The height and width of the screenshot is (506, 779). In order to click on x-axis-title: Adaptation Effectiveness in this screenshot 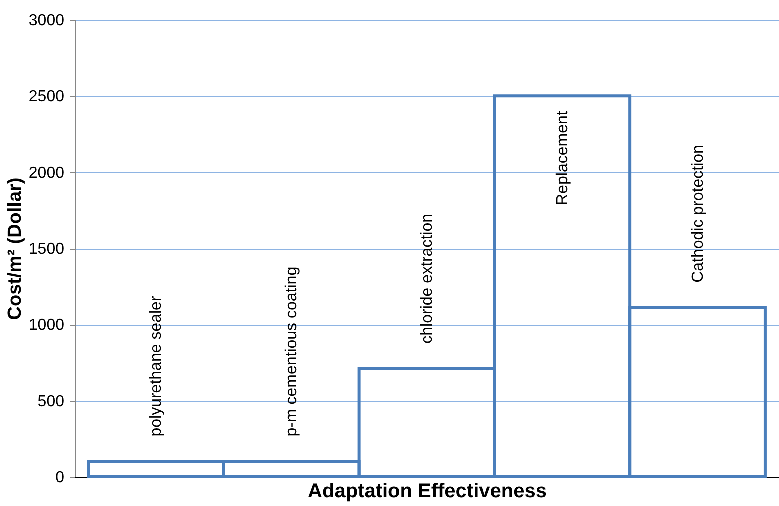, I will do `click(427, 491)`.